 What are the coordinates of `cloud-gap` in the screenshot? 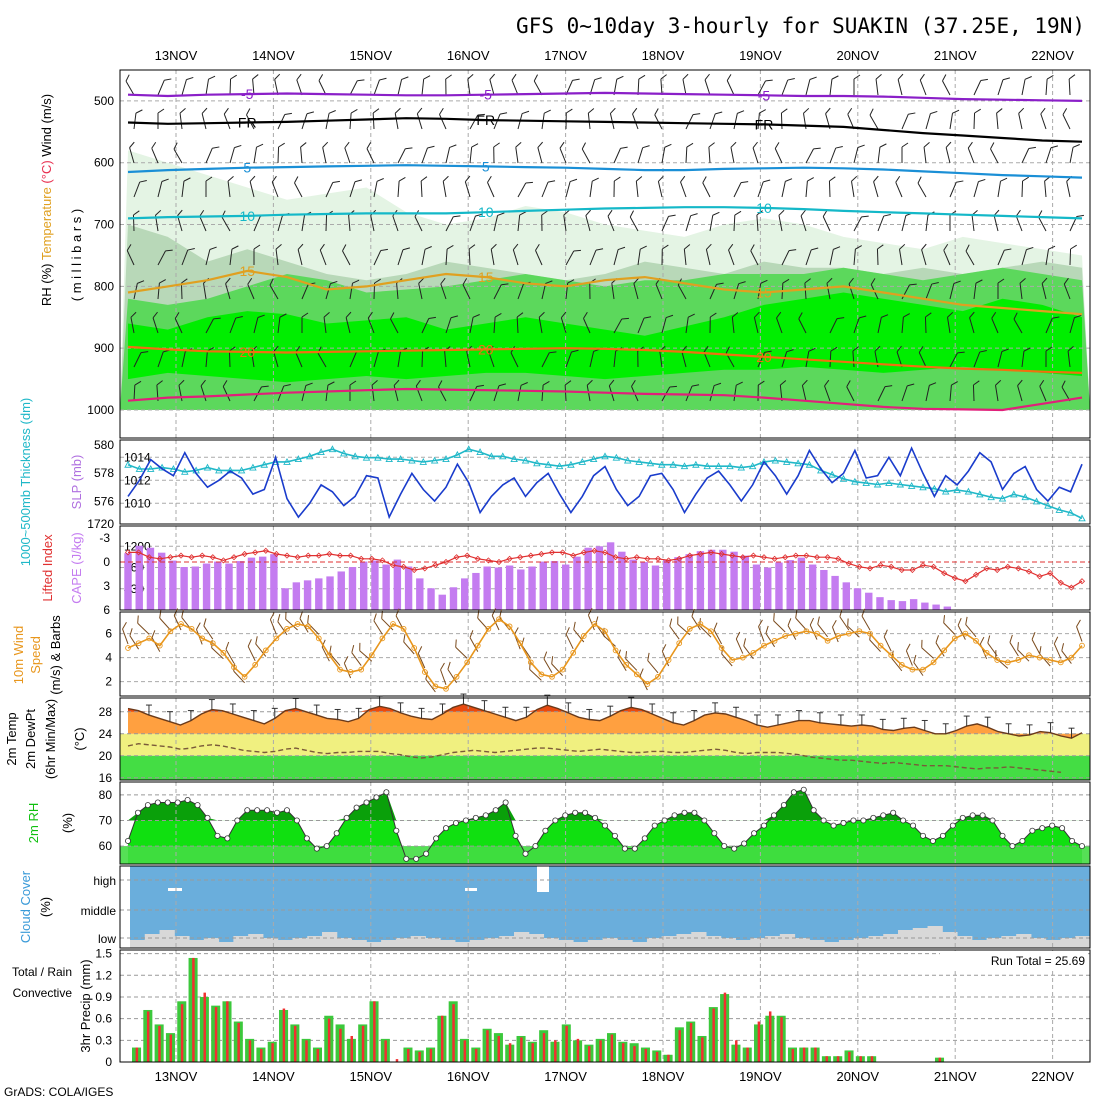 It's located at (543, 879).